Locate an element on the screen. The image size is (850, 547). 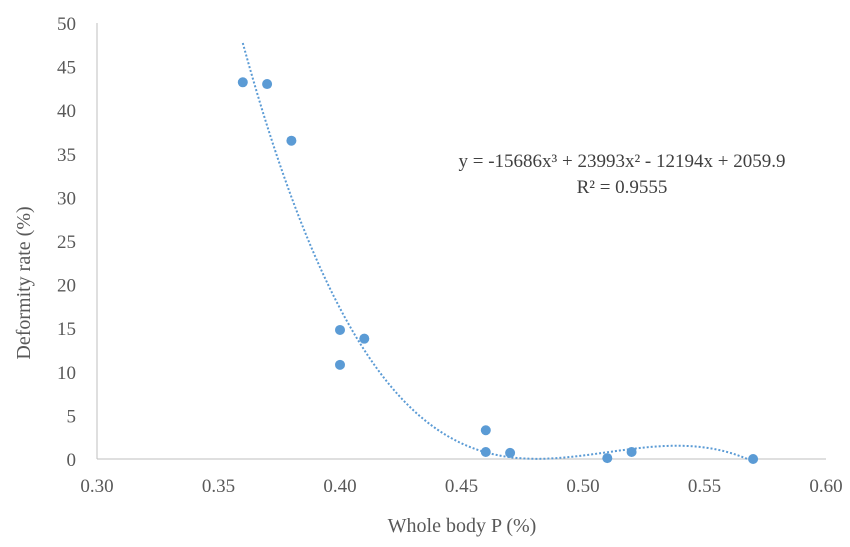
y-axis-title: Deformity rate (%) is located at coordinates (24, 282).